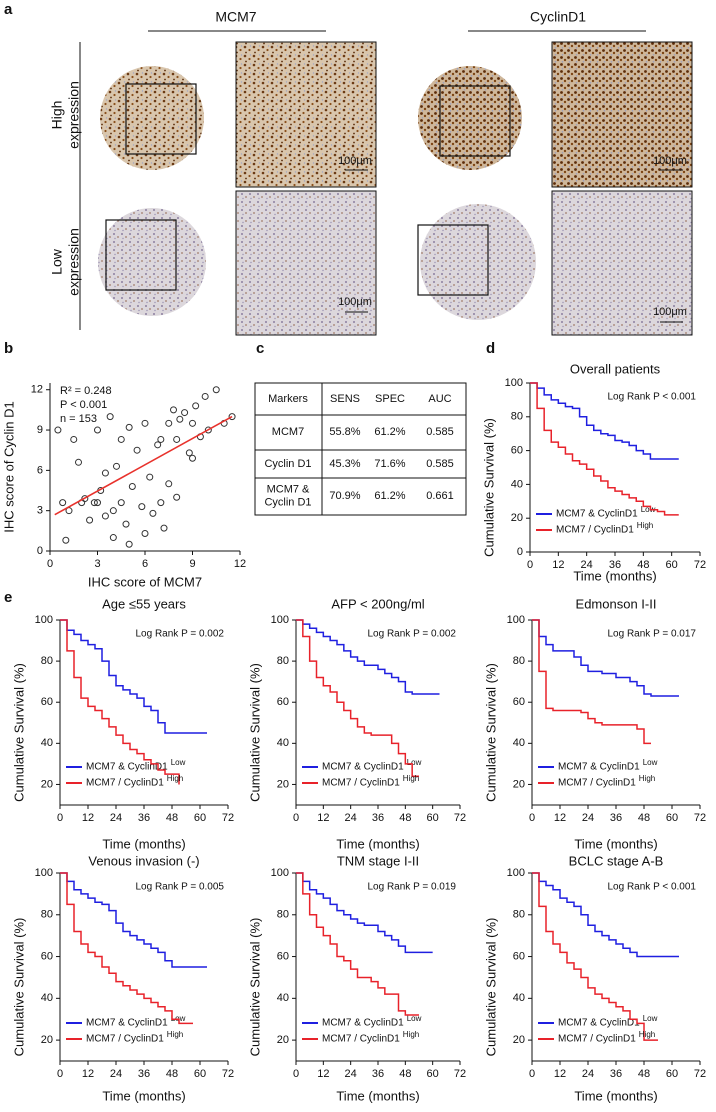  Describe the element at coordinates (440, 496) in the screenshot. I see `table-cell: 0.661` at that location.